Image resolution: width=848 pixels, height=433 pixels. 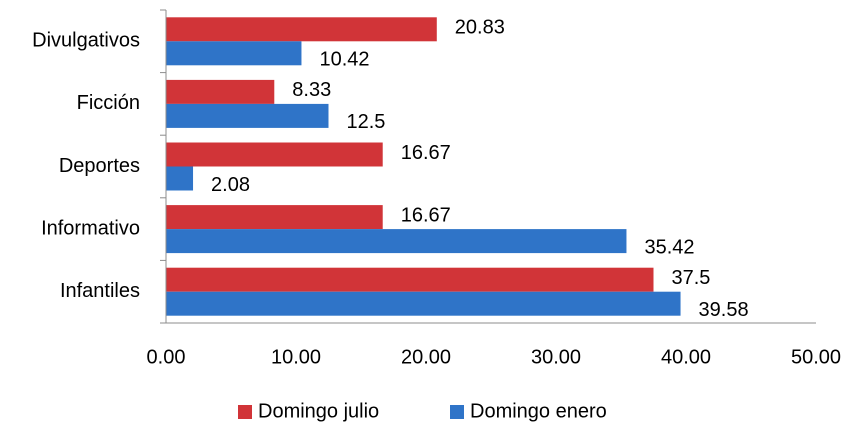 I want to click on x-tick-label: 20.00, so click(x=426, y=357).